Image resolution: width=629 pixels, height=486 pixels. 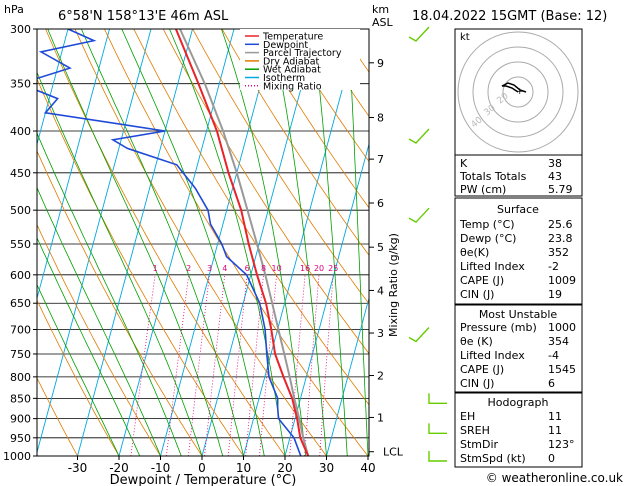 What do you see at coordinates (554, 478) in the screenshot?
I see `copyright-label: © weatheronline.co.uk` at bounding box center [554, 478].